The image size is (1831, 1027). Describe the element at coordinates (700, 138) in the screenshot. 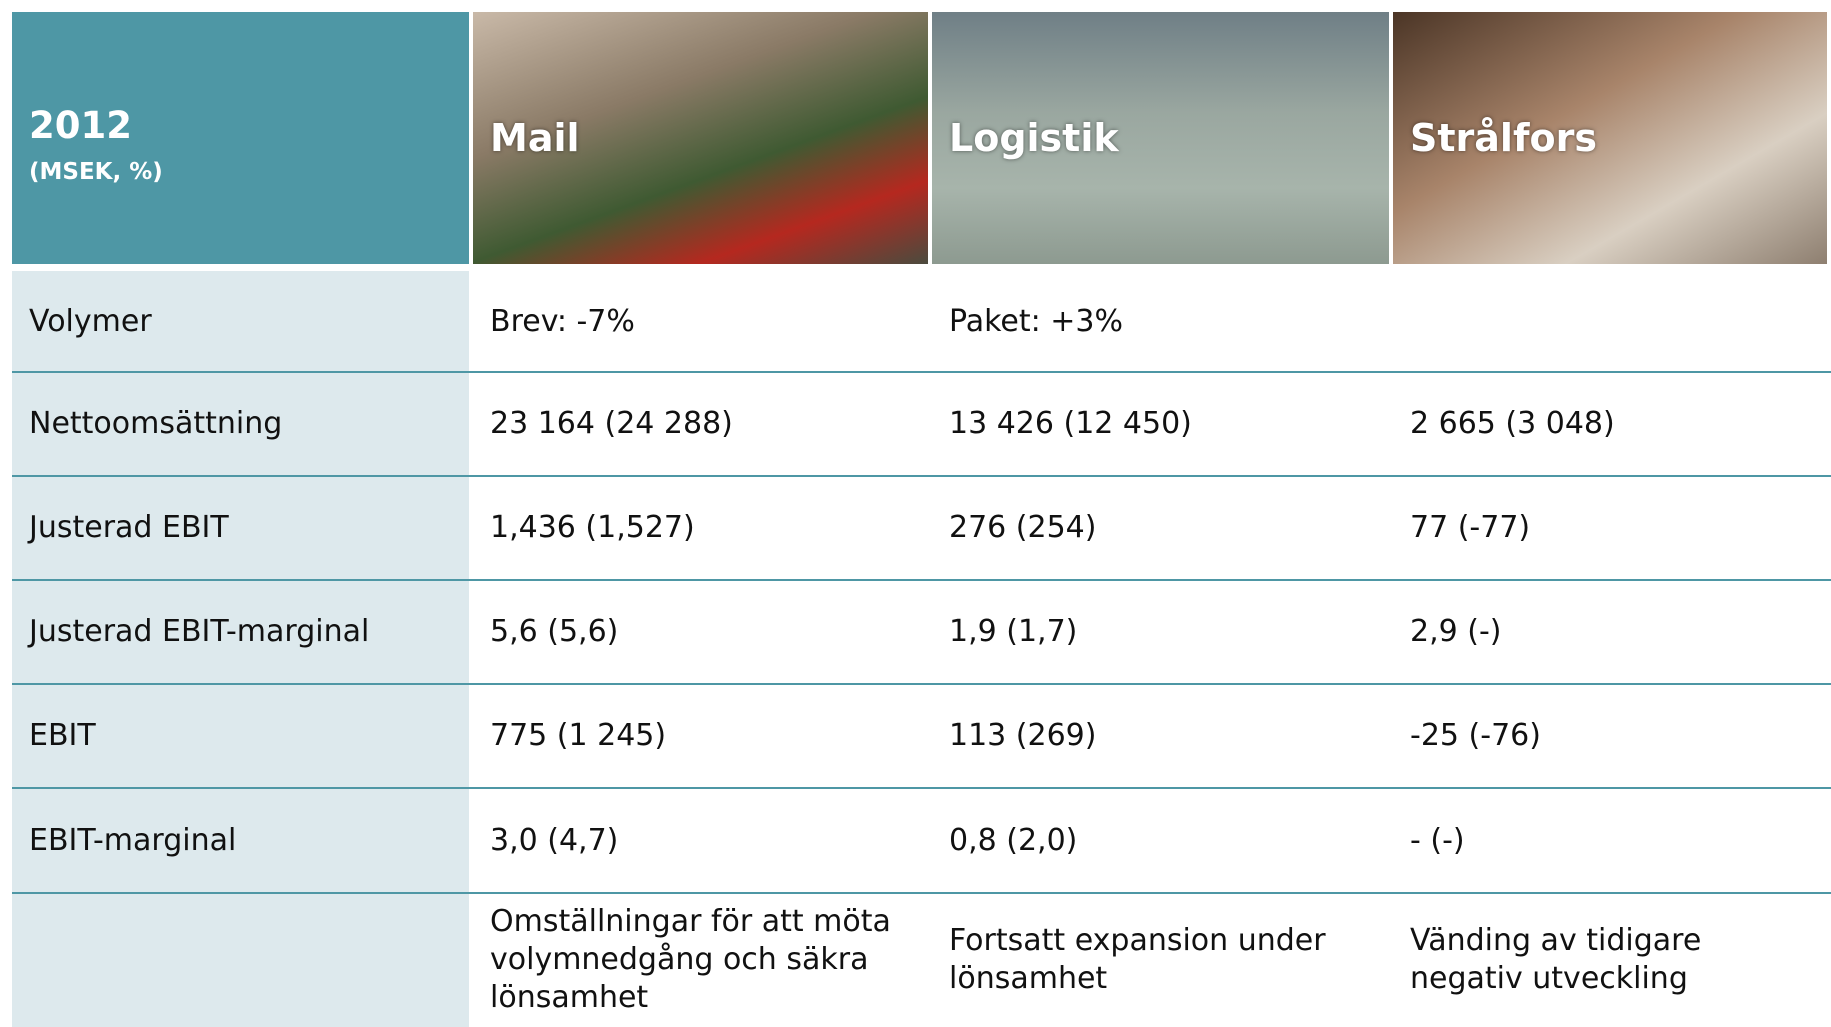

I see `column-header: Mail` at that location.